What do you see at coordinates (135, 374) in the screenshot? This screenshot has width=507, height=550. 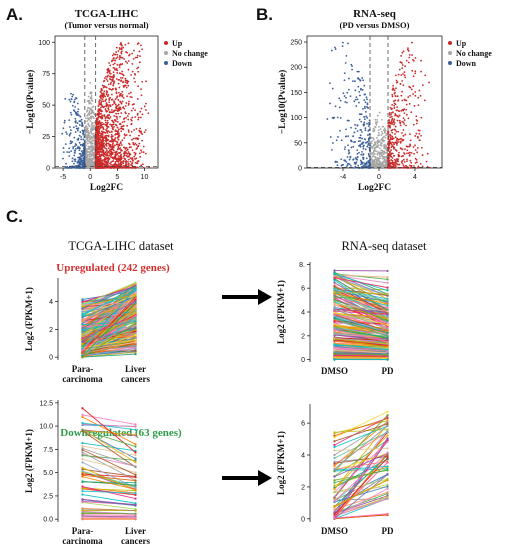 I see `category-label: Liver cancers` at bounding box center [135, 374].